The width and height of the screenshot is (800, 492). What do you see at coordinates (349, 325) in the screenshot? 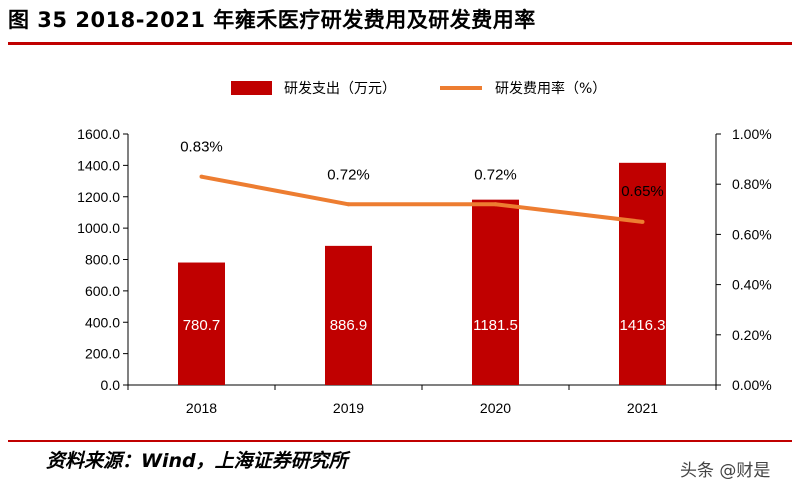
I see `bar-value-label: 886.9` at bounding box center [349, 325].